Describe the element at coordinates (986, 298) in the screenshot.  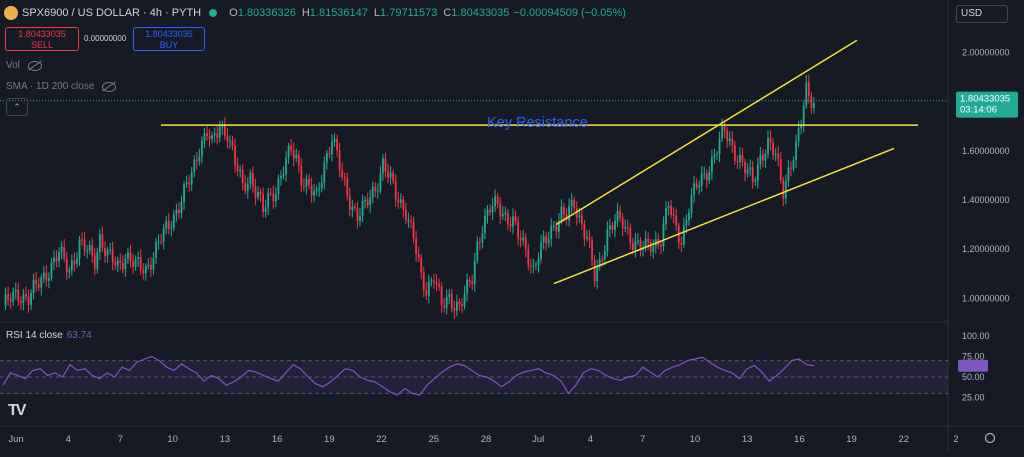
I see `price-tick-label: 1.00000000` at that location.